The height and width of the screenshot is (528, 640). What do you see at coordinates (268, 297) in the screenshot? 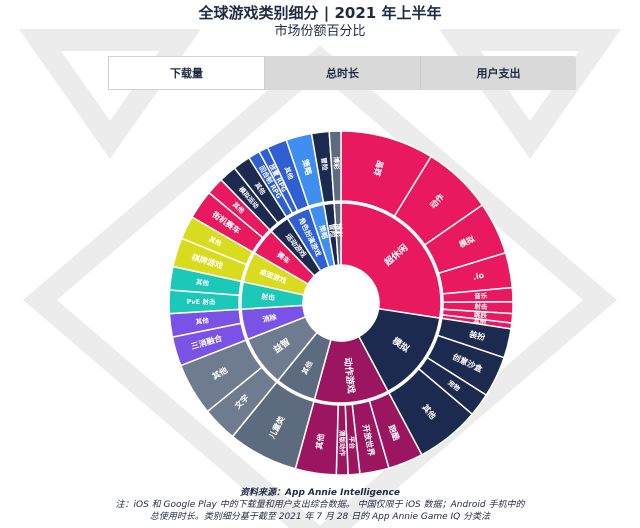
I see `inner-label-6: 射击` at bounding box center [268, 297].